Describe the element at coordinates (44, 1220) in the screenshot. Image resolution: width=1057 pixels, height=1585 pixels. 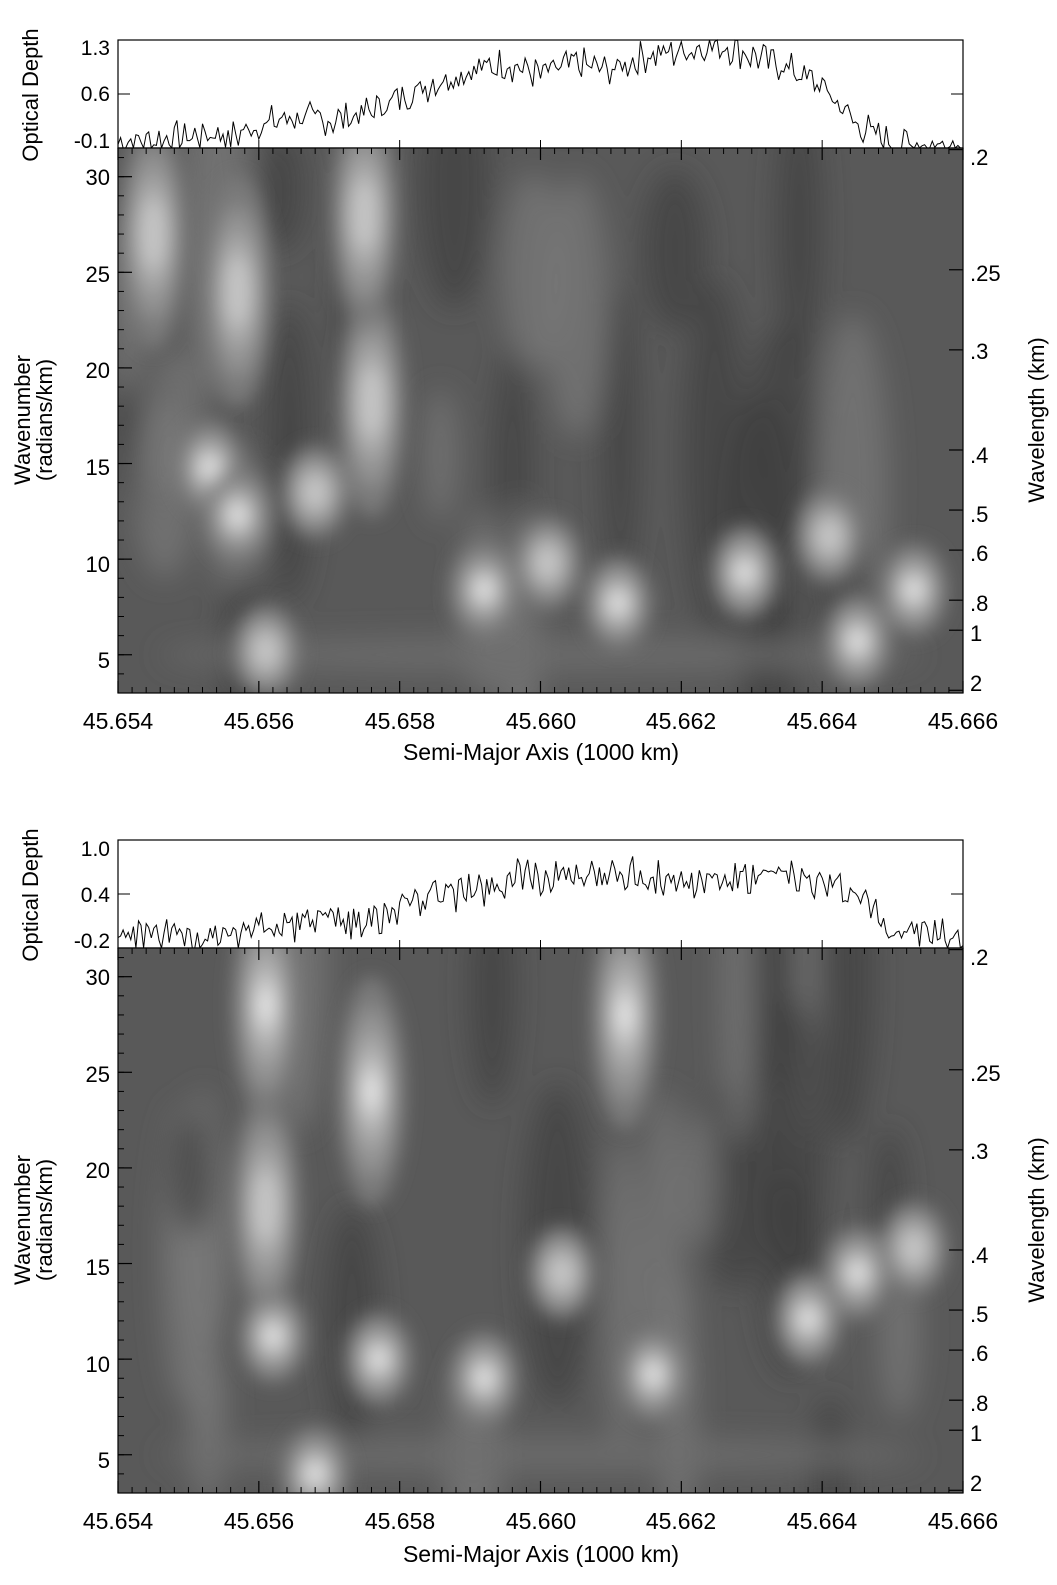
I see `wavenumber-ylabel-sub-bottom: (radians/km)` at that location.